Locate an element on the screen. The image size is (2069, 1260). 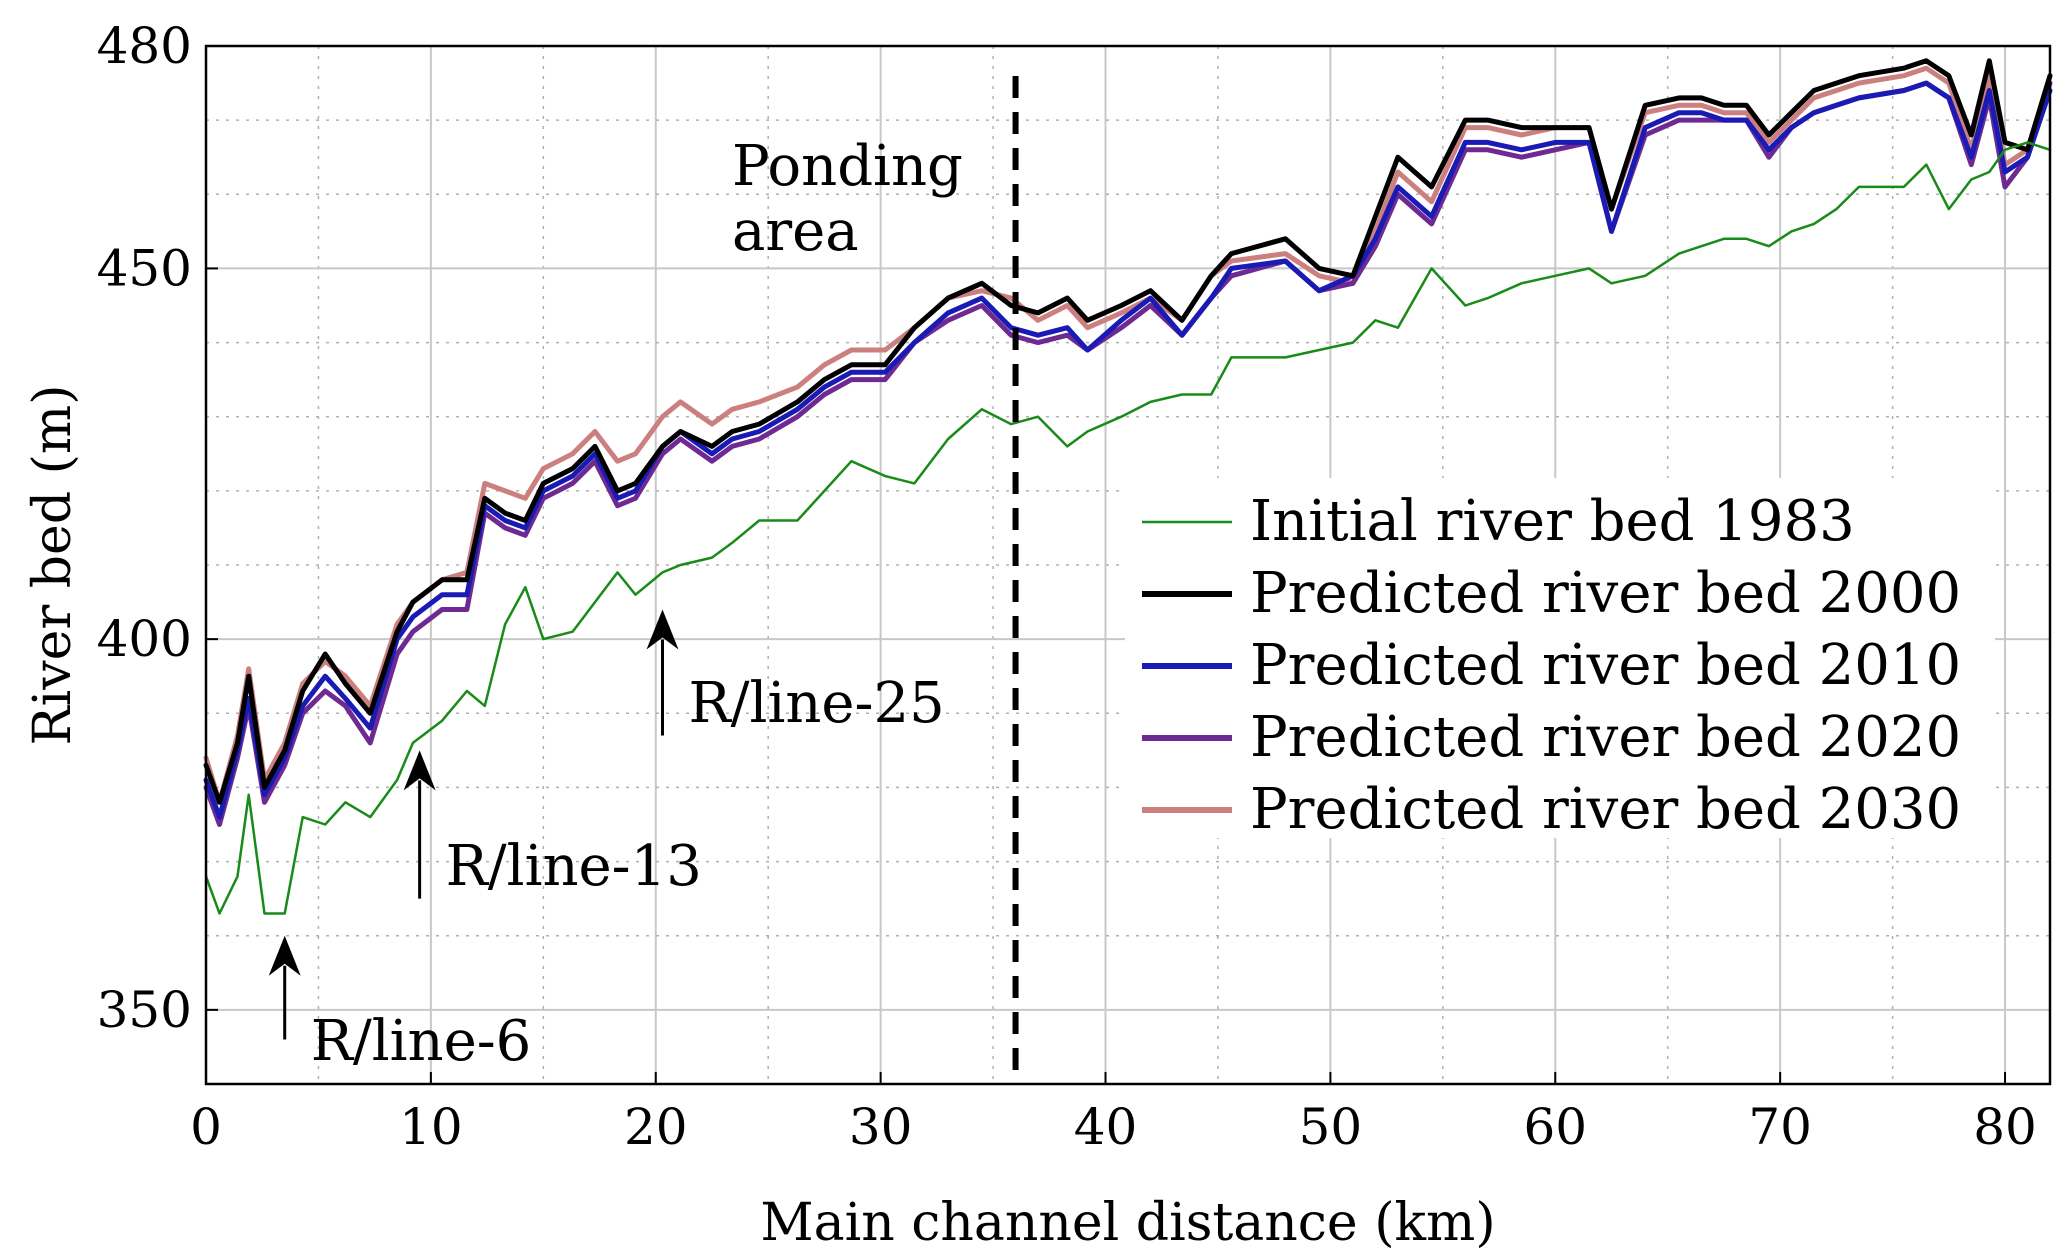
y-tick-label: 350 is located at coordinates (144, 1010).